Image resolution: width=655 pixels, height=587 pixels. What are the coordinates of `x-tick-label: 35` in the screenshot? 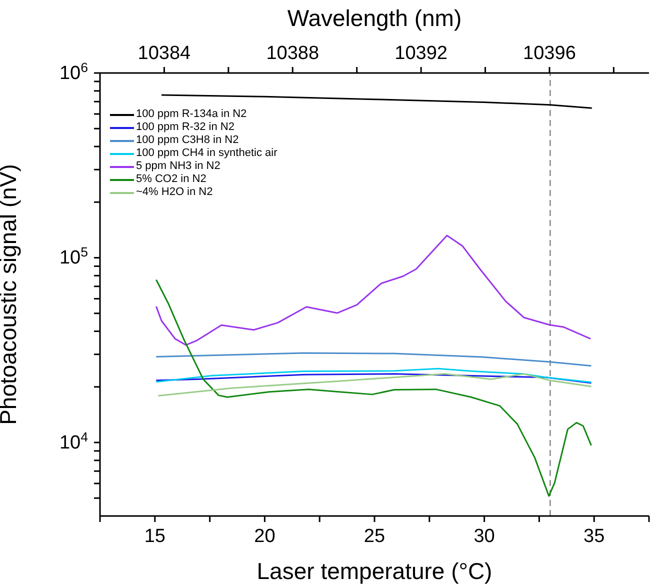 It's located at (594, 536).